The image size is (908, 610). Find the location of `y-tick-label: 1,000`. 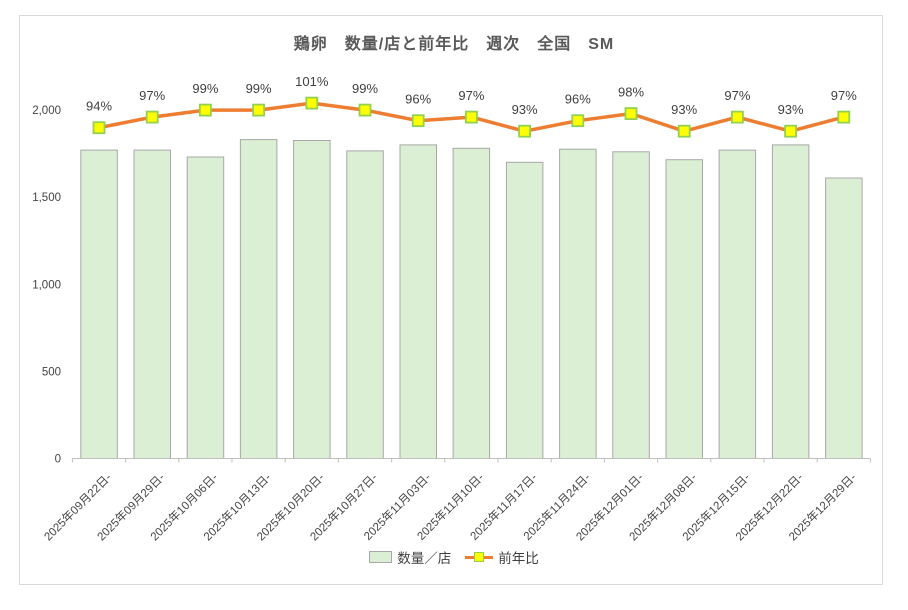

y-tick-label: 1,000 is located at coordinates (46, 285).